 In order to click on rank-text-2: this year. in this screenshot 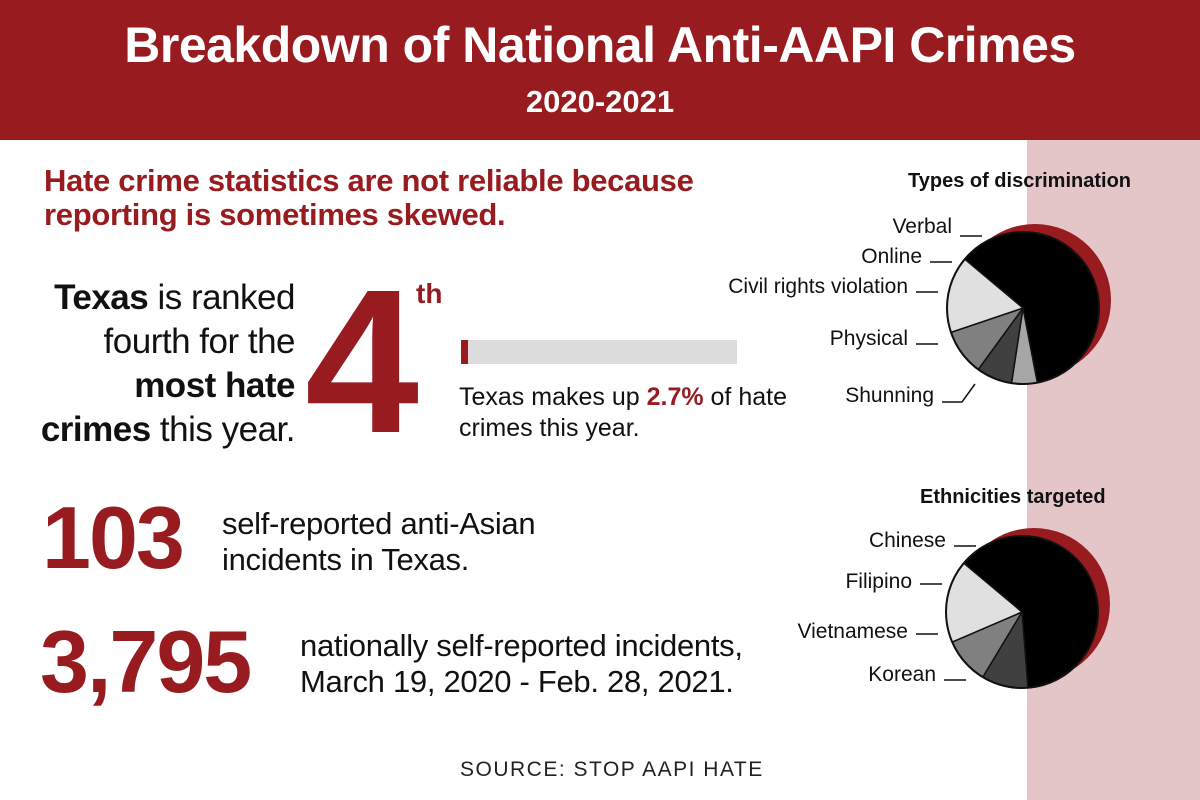, I will do `click(223, 429)`.